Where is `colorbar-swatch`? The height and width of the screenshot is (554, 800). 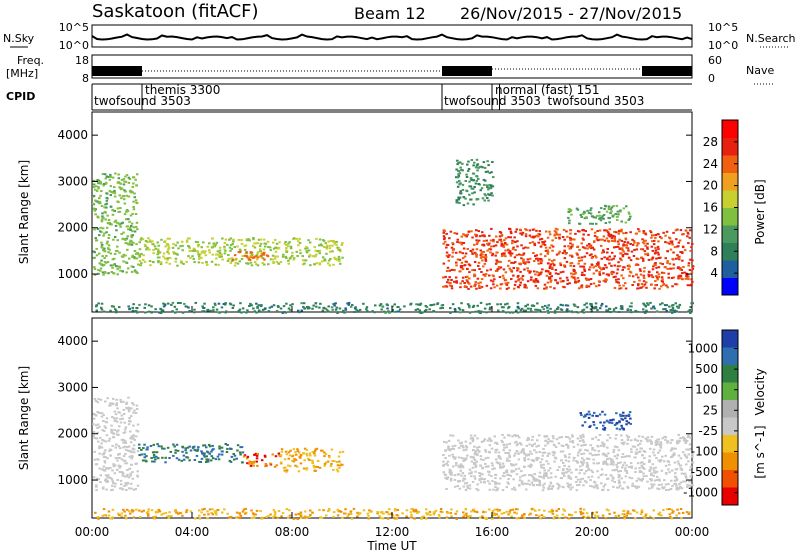
colorbar-swatch is located at coordinates (730, 374).